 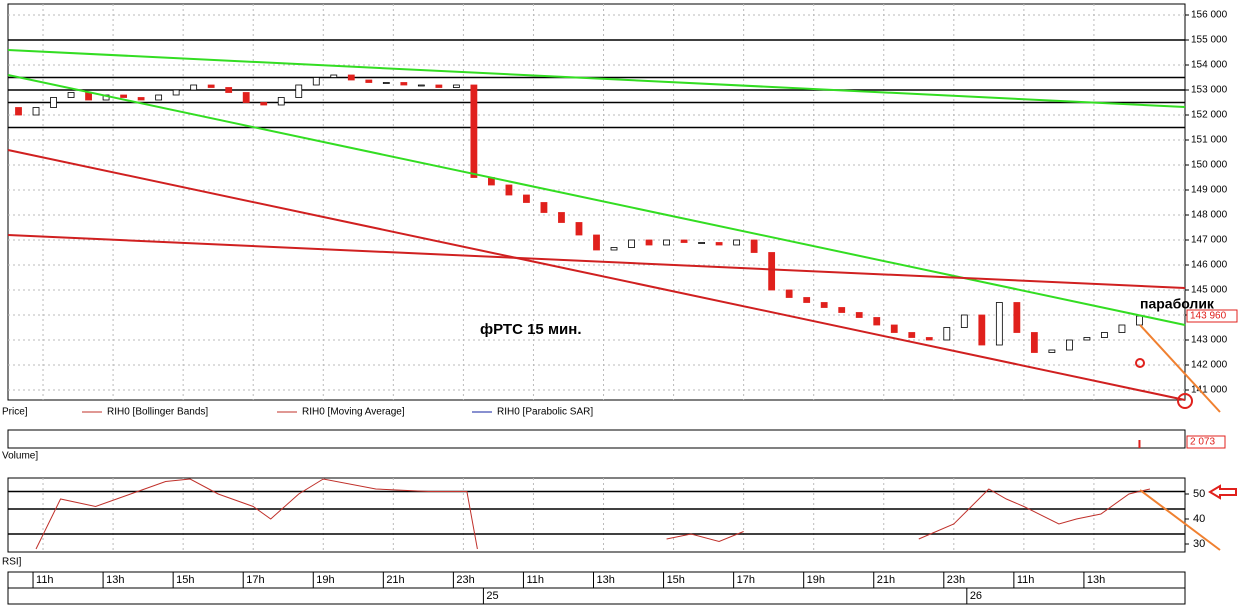 I want to click on annotation: фРТС 15 мин., so click(x=531, y=329).